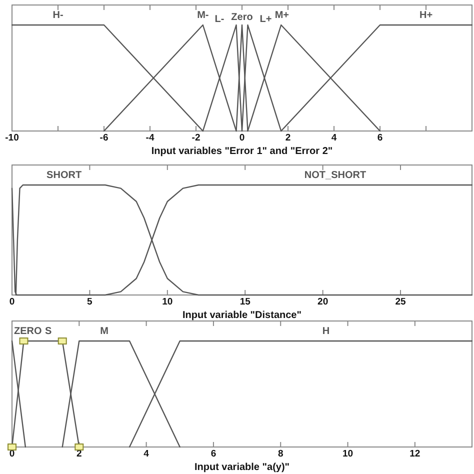  I want to click on series-label: H+, so click(426, 15).